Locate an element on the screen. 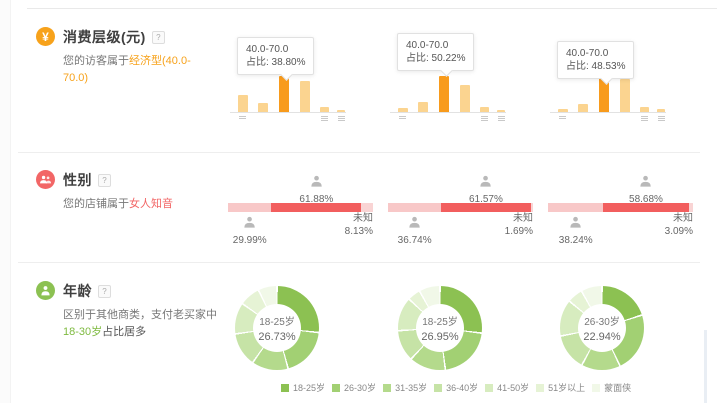 Image resolution: width=717 pixels, height=403 pixels. bar-tooltip: 40.0-70.0 占比: 48.53% is located at coordinates (596, 63).